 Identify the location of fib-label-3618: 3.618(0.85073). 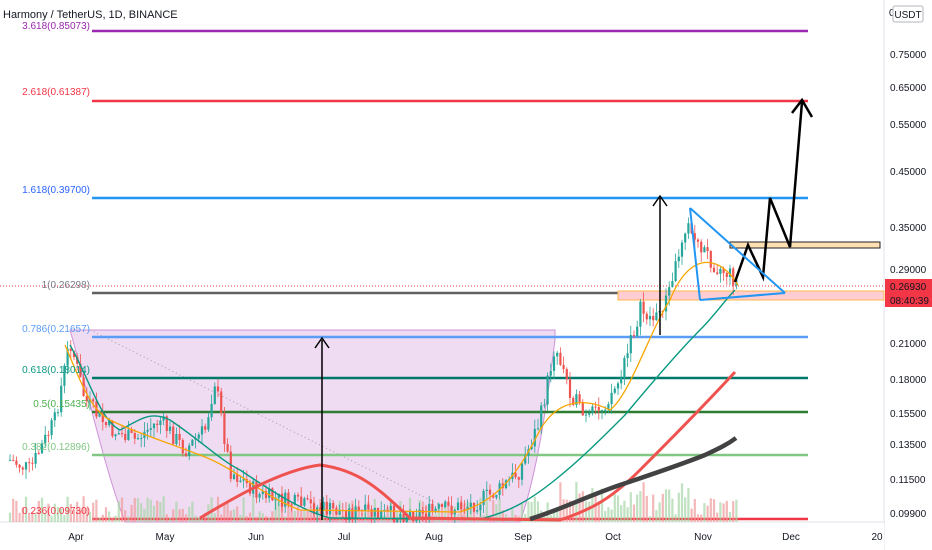
(56, 26).